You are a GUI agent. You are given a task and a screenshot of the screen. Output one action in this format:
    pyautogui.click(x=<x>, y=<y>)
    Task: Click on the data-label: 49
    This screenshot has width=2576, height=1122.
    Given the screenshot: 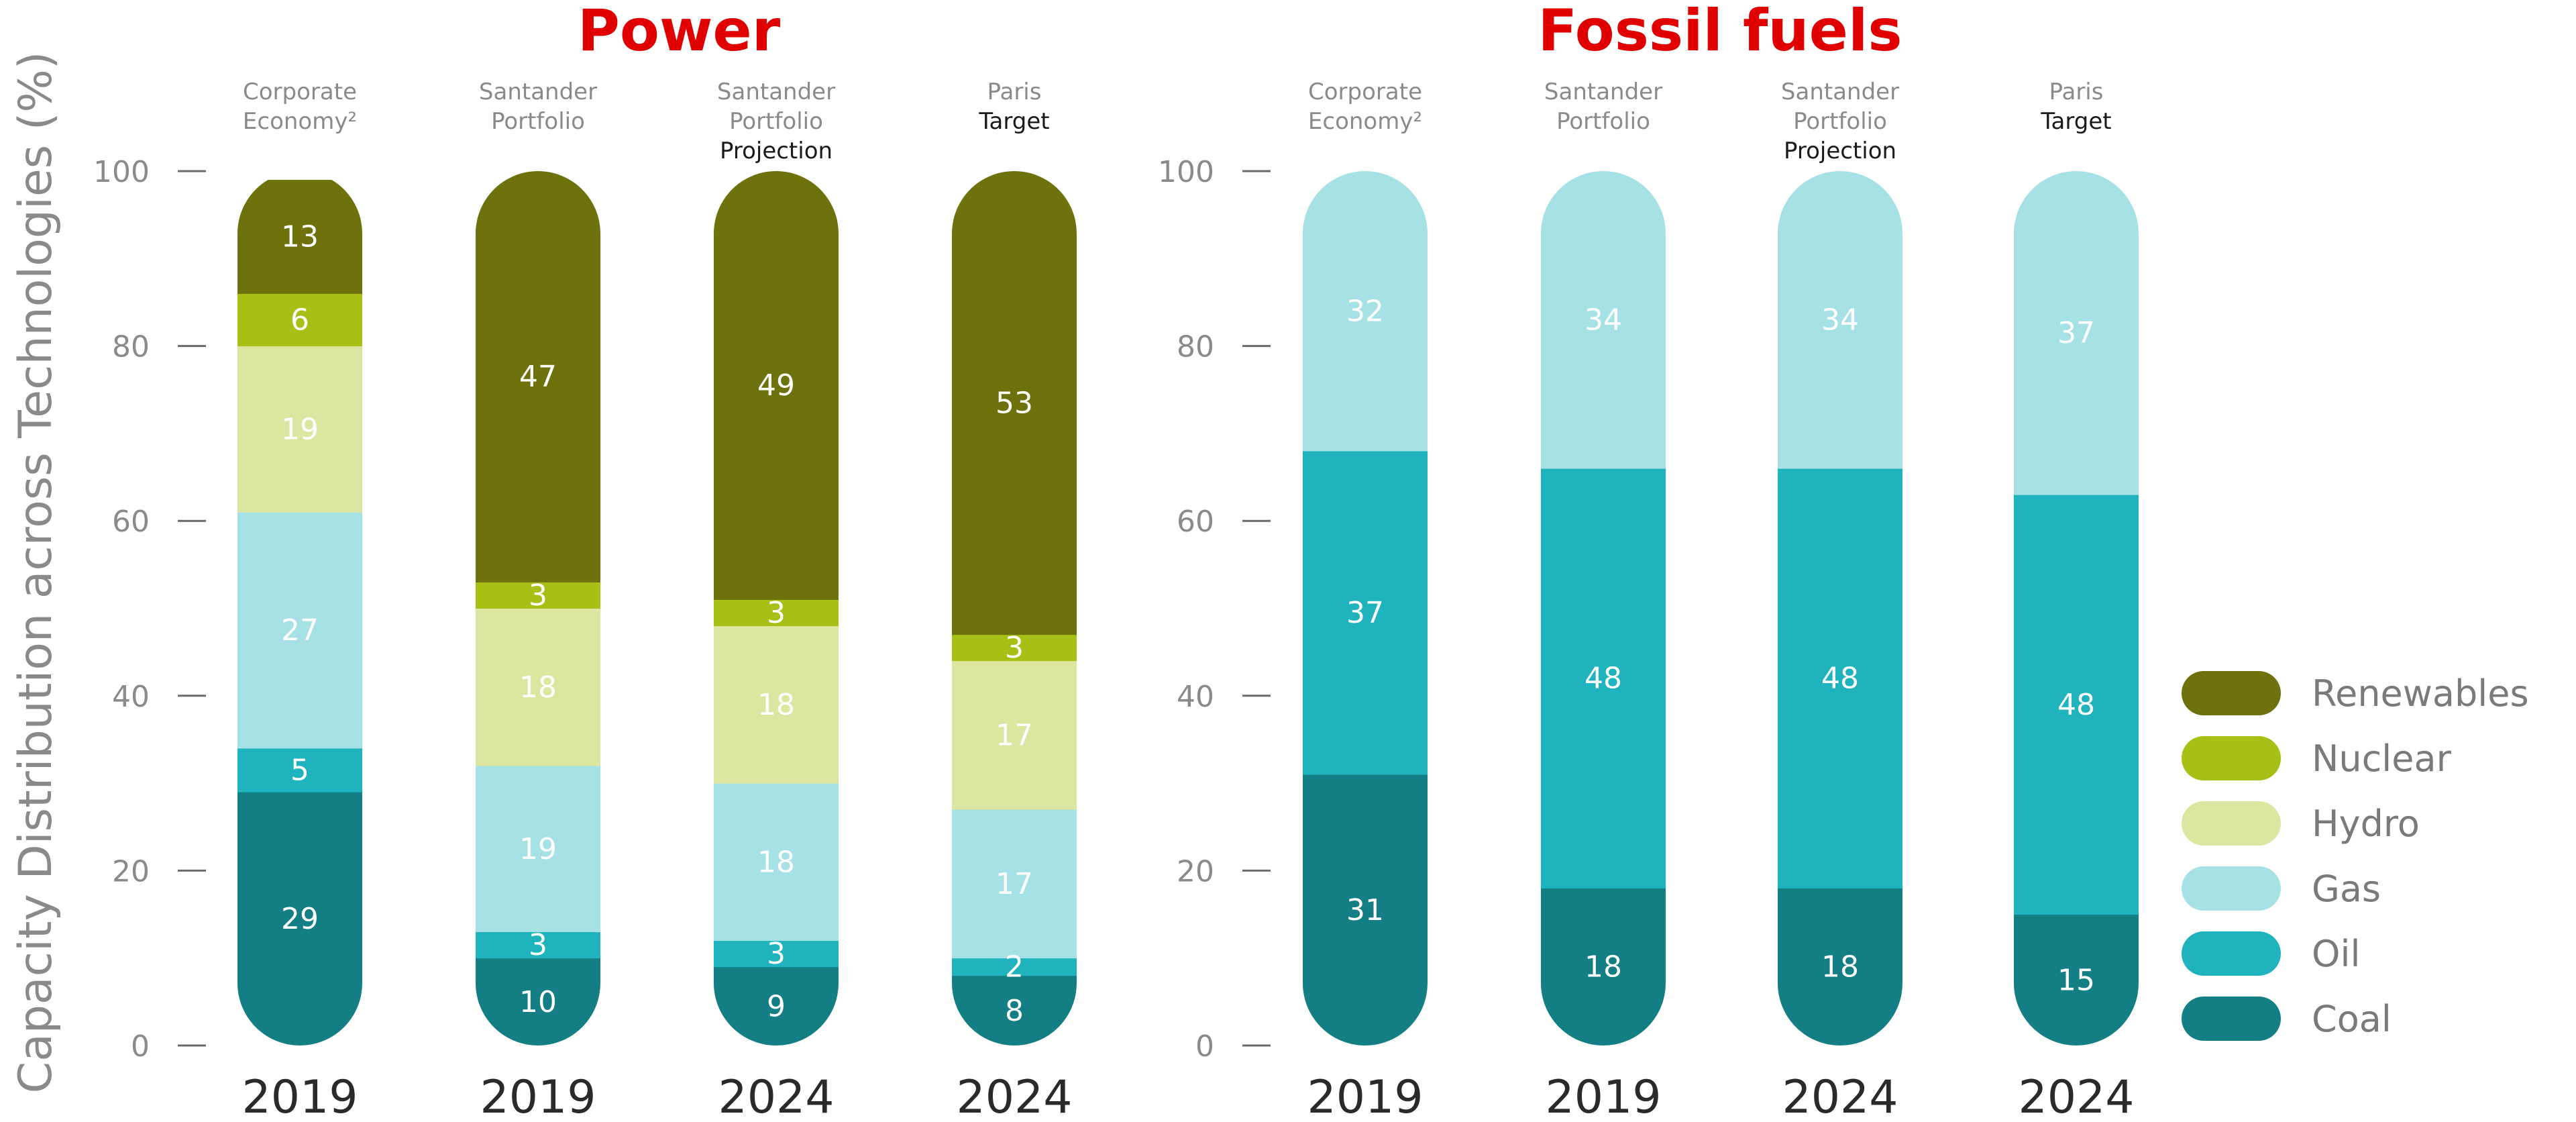 What is the action you would take?
    pyautogui.click(x=776, y=385)
    